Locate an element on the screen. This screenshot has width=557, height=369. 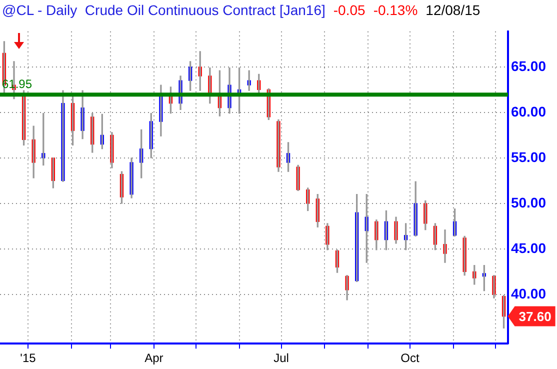
text: -0.13% is located at coordinates (395, 10).